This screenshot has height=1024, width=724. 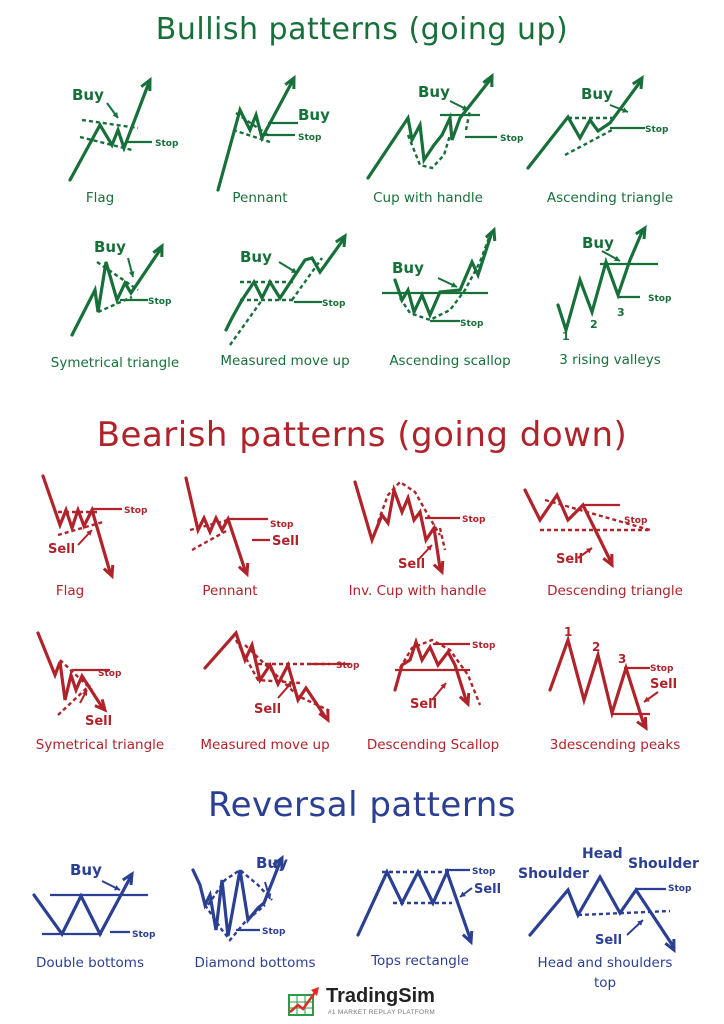 What do you see at coordinates (94, 527) in the screenshot?
I see `pattern-sketch-bearish-9: Sell Stop` at bounding box center [94, 527].